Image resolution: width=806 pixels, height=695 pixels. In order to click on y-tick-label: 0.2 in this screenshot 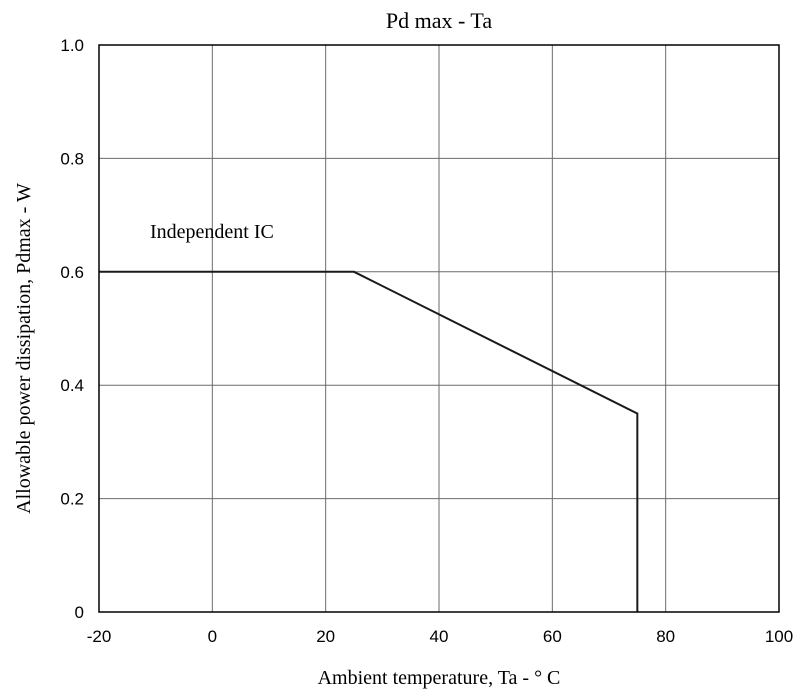, I will do `click(72, 499)`.